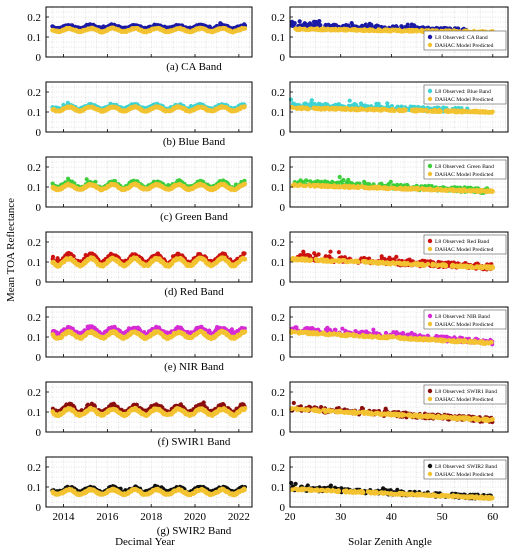 The width and height of the screenshot is (525, 550). Describe the element at coordinates (140, 110) in the screenshot. I see `time-series-panel-2: 00.10.2` at that location.